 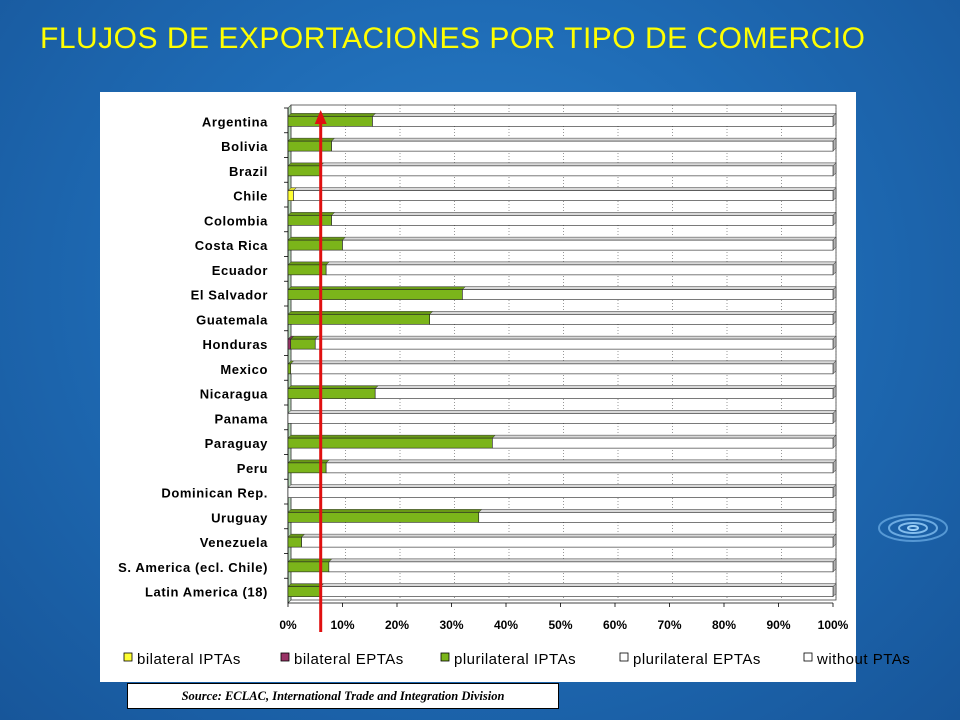 I want to click on legend-label-plurilateral-eptas: plurilateral EPTAs, so click(x=697, y=659).